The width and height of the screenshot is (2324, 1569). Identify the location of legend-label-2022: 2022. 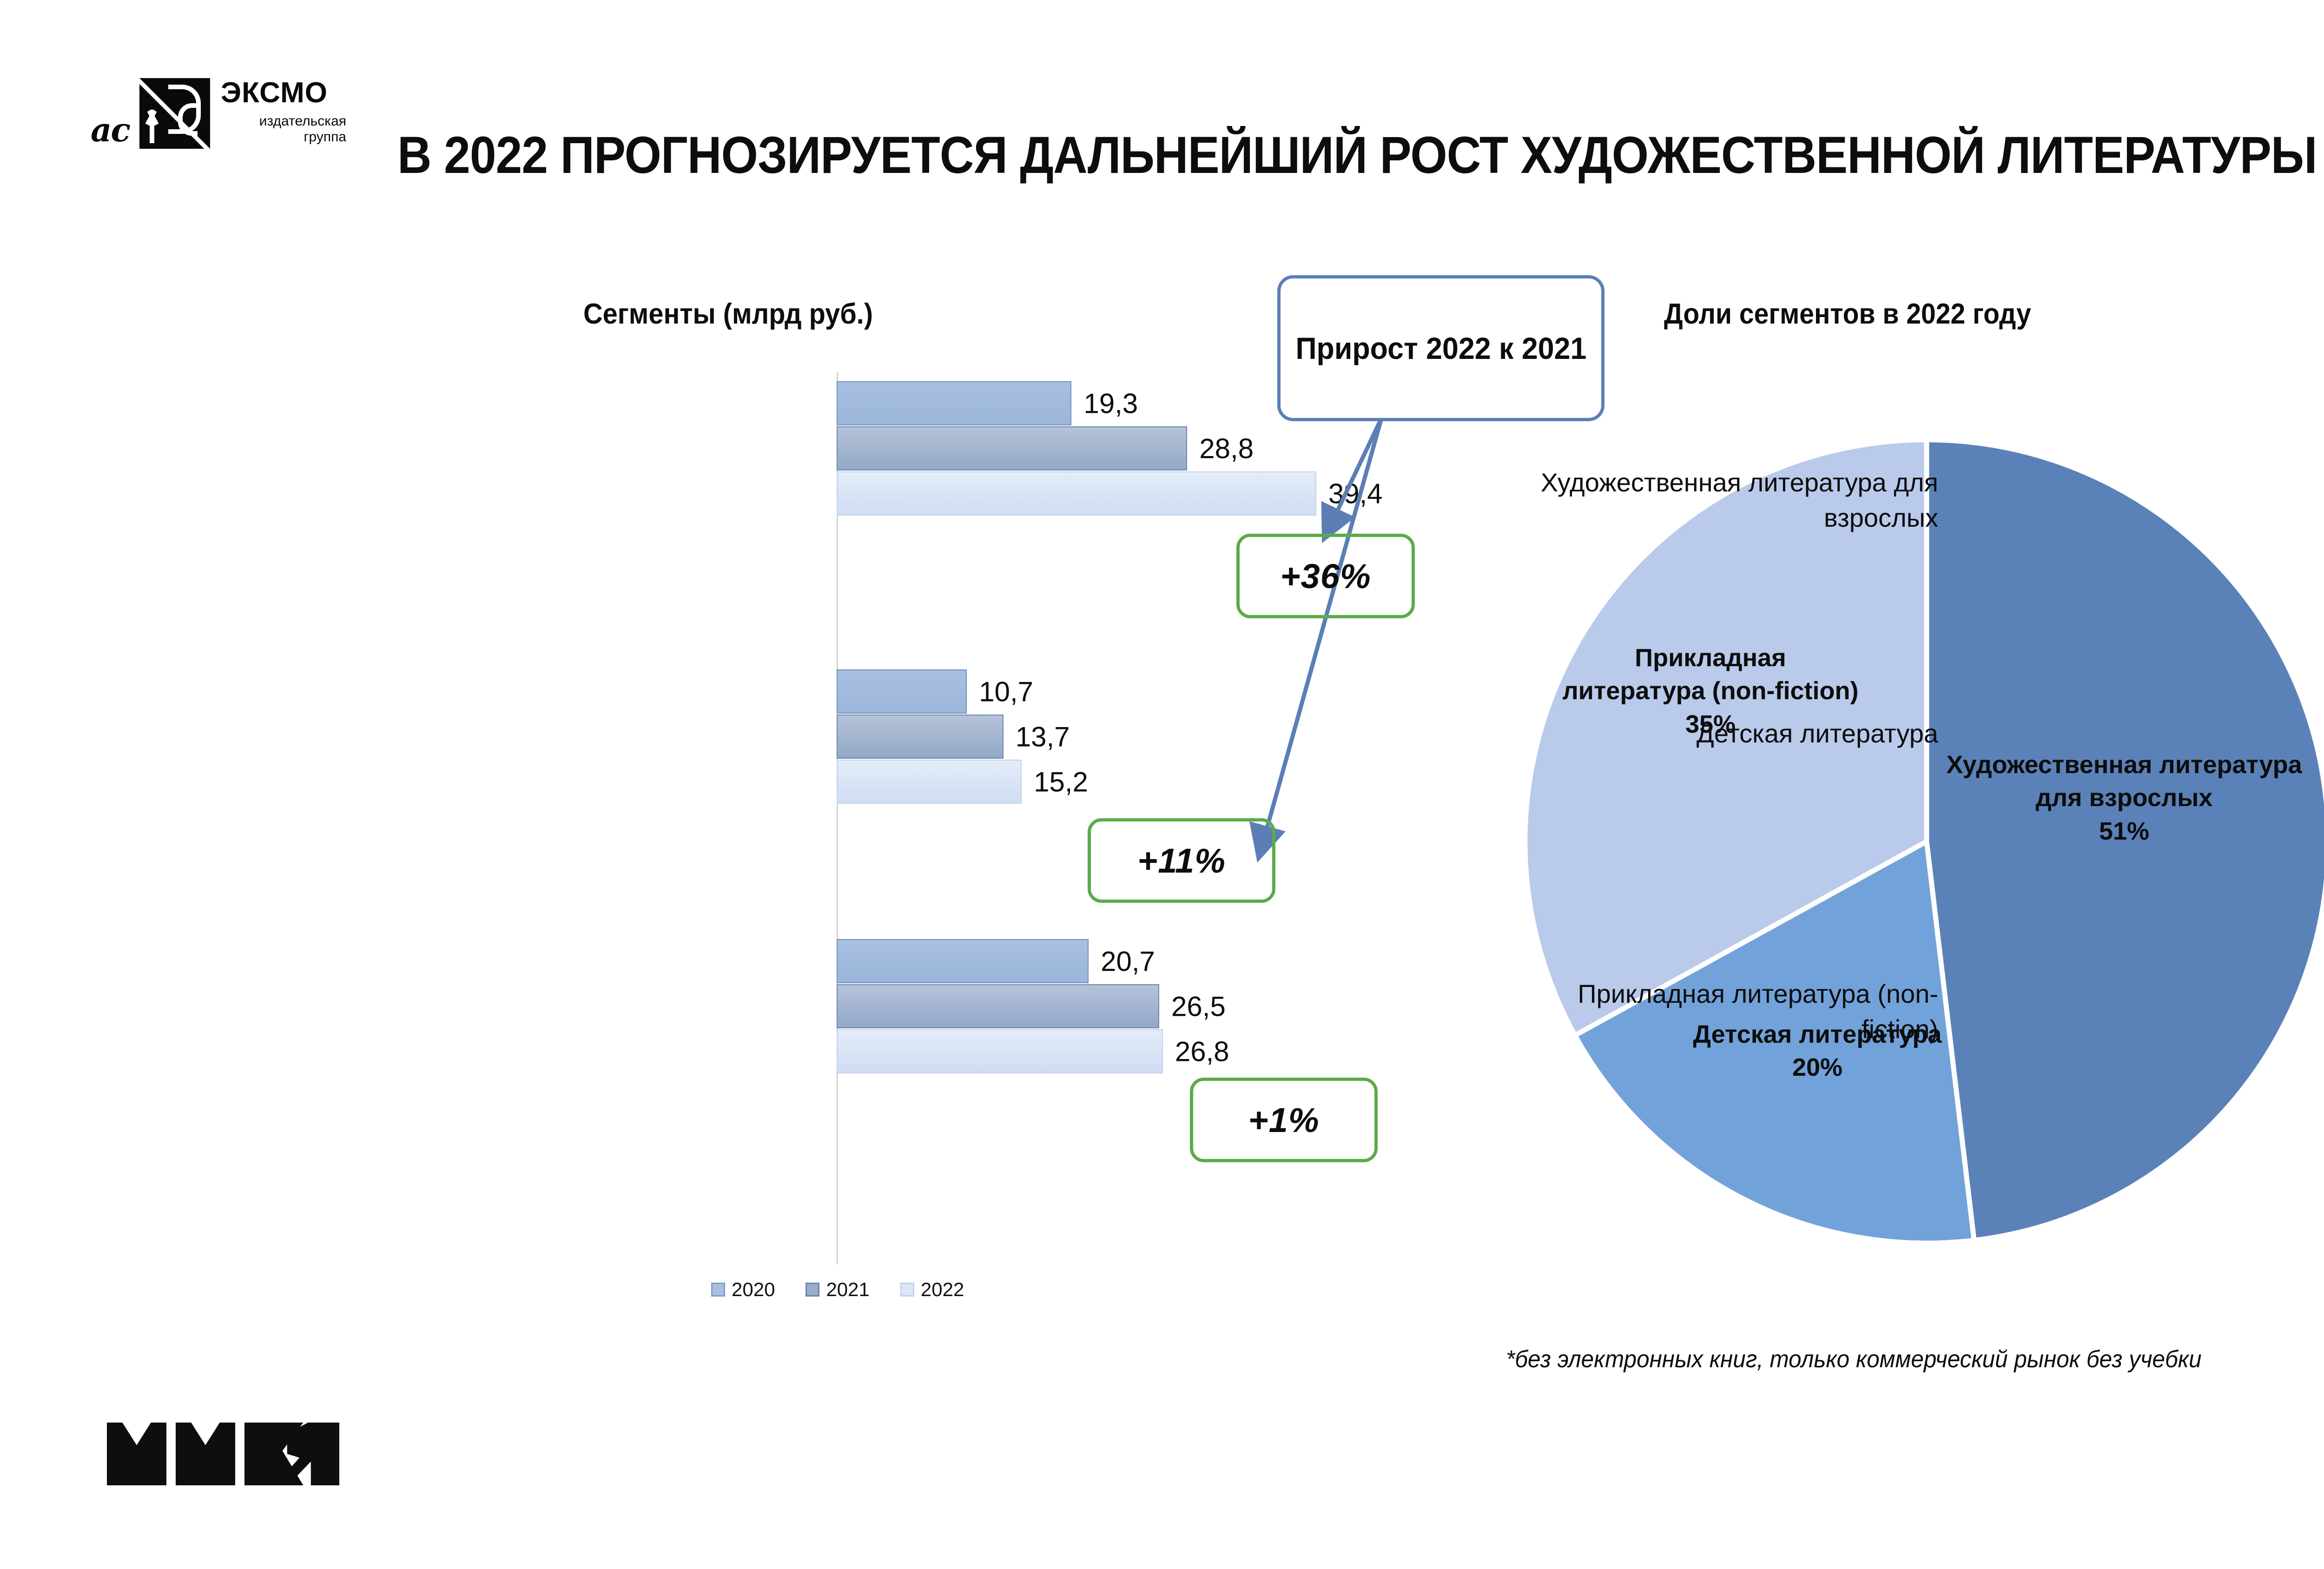
(942, 1289).